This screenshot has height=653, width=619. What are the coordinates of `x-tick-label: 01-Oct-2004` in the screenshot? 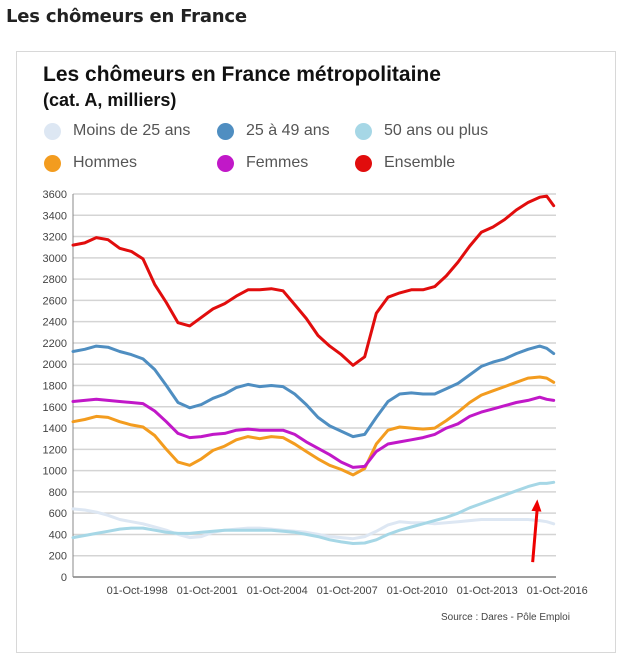 It's located at (277, 591).